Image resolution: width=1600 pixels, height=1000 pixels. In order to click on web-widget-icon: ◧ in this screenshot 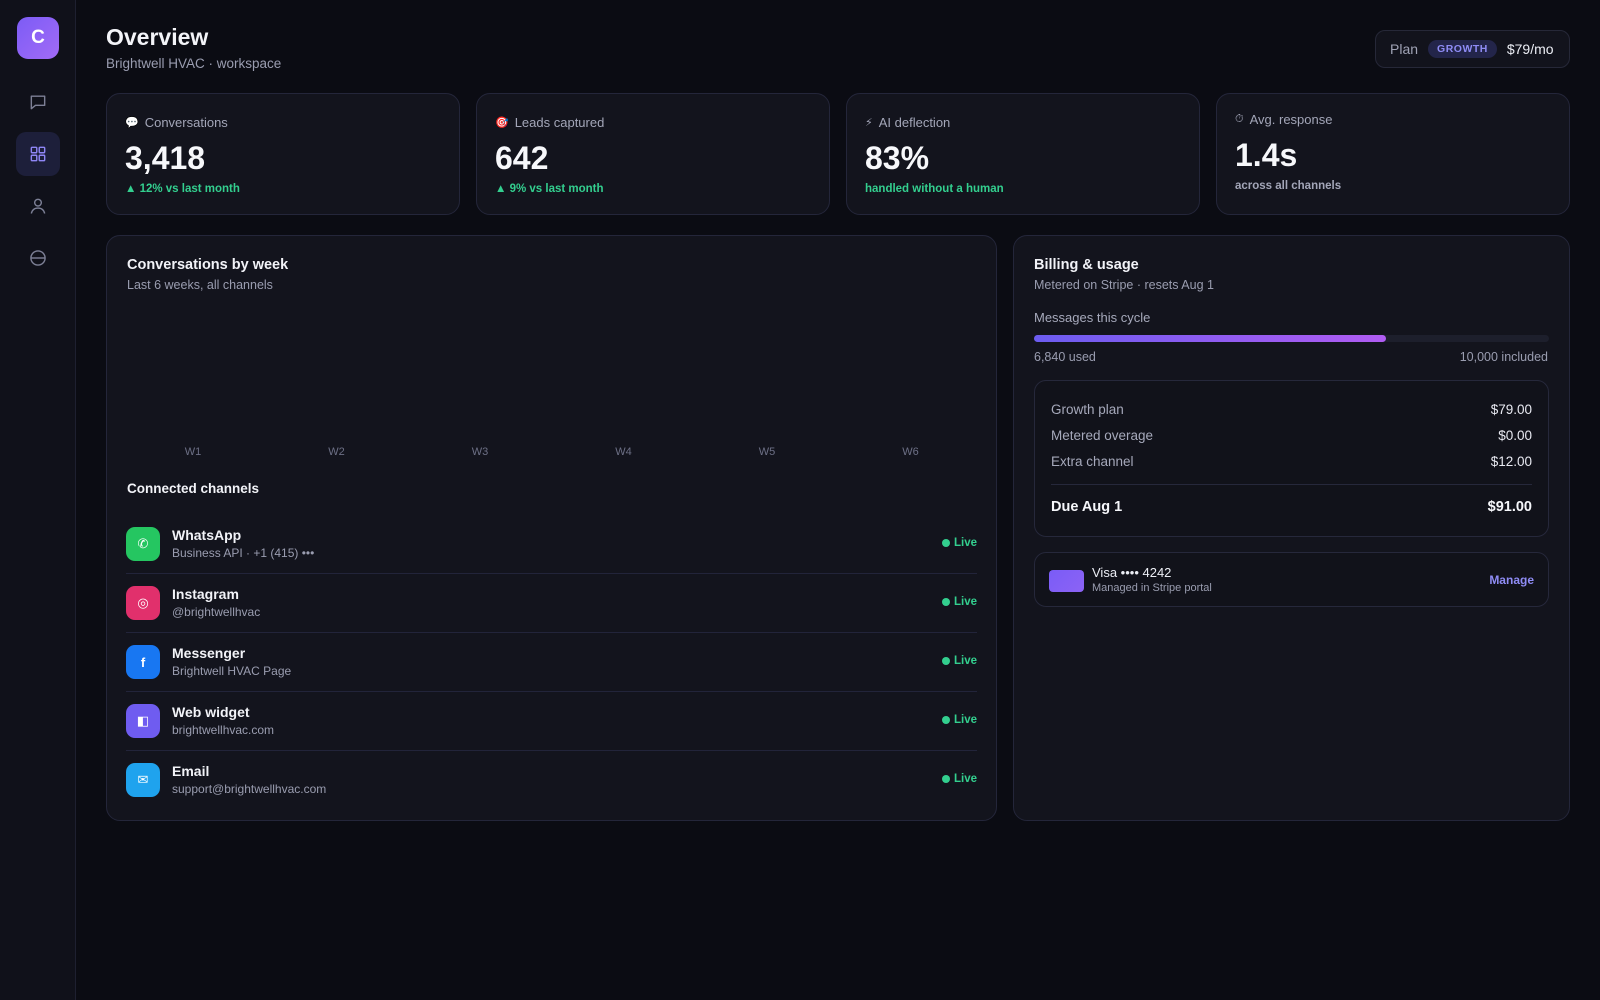, I will do `click(143, 721)`.